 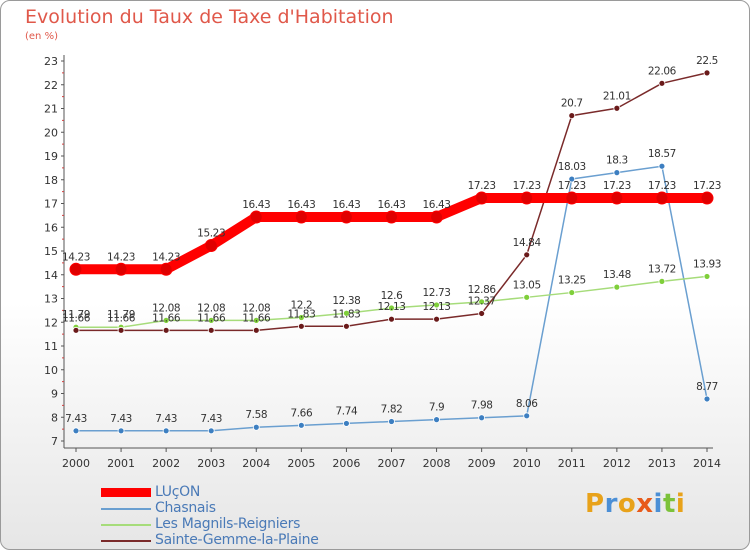 I want to click on x-tick-label: 2013, so click(x=662, y=463).